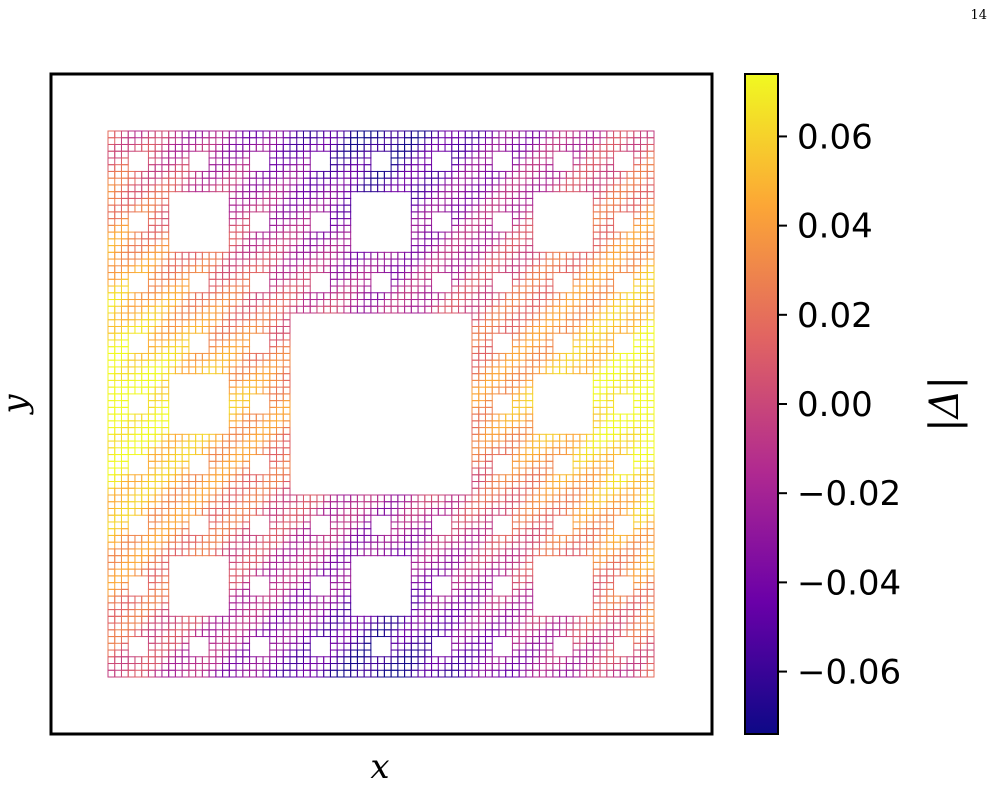  I want to click on colorbar-ticks: −0.06 −0.04 −0.02 0.00 0.02 0.04 0.06, so click(839, 405).